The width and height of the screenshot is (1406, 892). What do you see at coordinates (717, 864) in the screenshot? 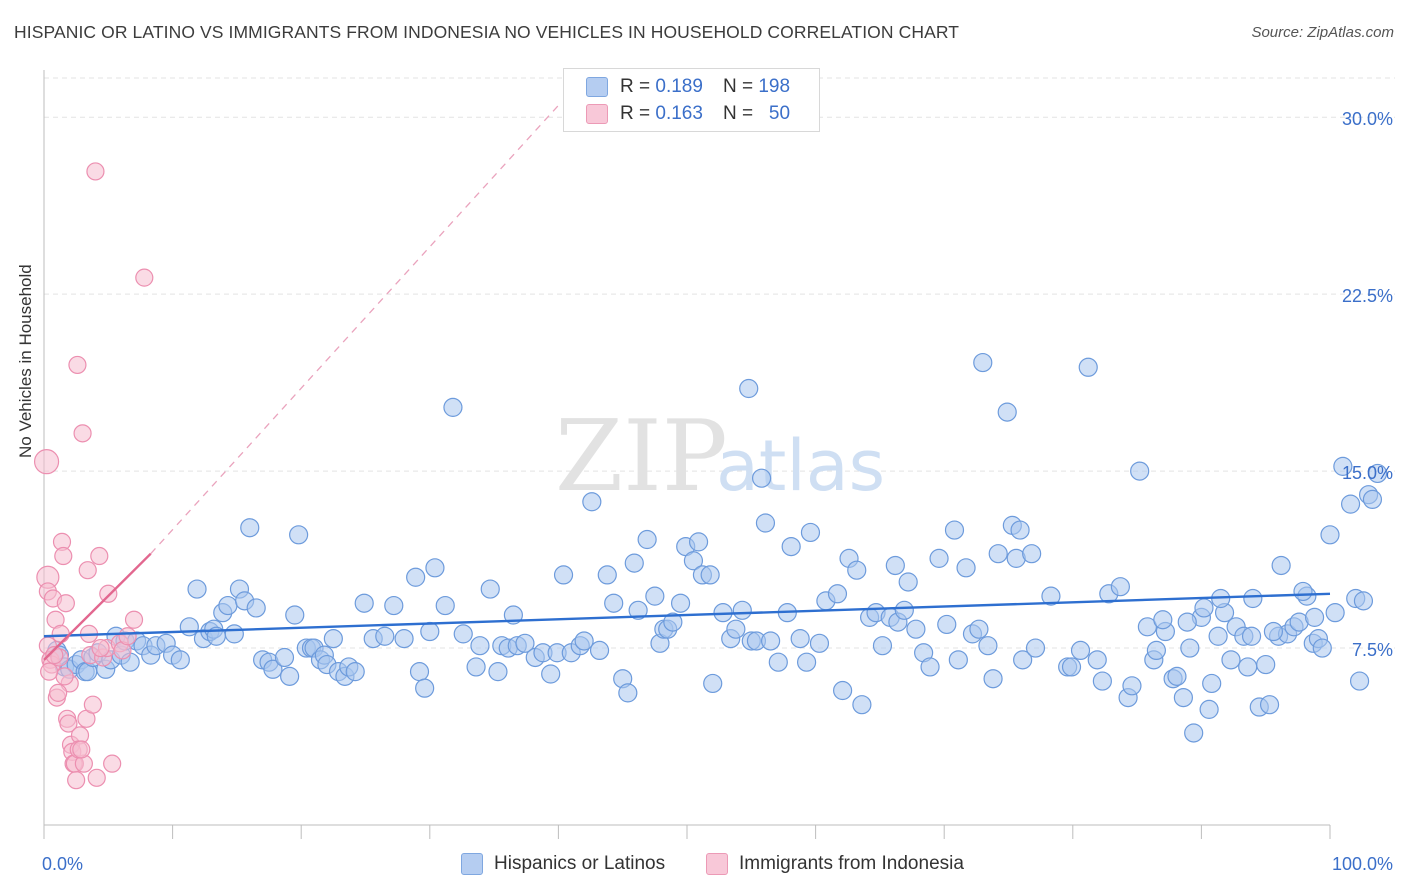
I see `bottom-legend-swatch-pink` at bounding box center [717, 864].